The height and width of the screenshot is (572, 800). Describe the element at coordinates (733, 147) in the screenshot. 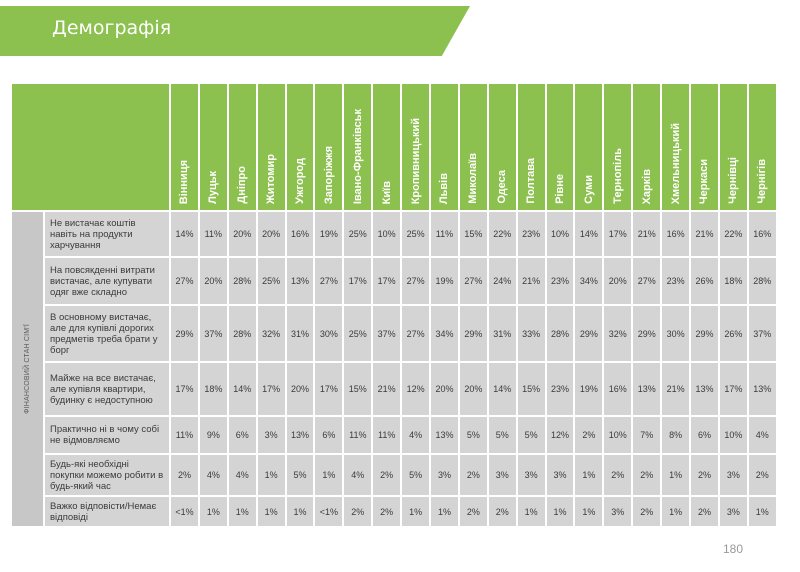

I see `column-header-city: Чернівці` at that location.